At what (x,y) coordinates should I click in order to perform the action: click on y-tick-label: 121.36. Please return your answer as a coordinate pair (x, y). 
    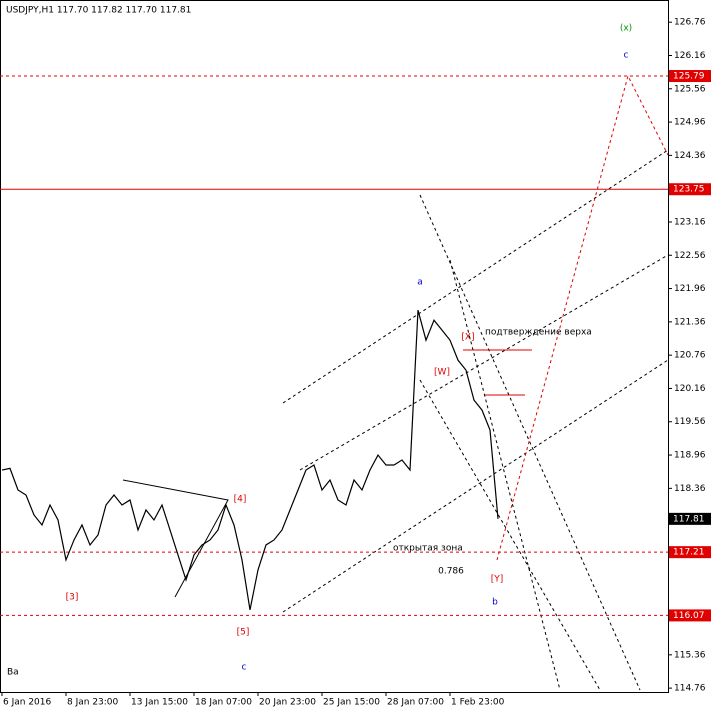
    Looking at the image, I should click on (690, 322).